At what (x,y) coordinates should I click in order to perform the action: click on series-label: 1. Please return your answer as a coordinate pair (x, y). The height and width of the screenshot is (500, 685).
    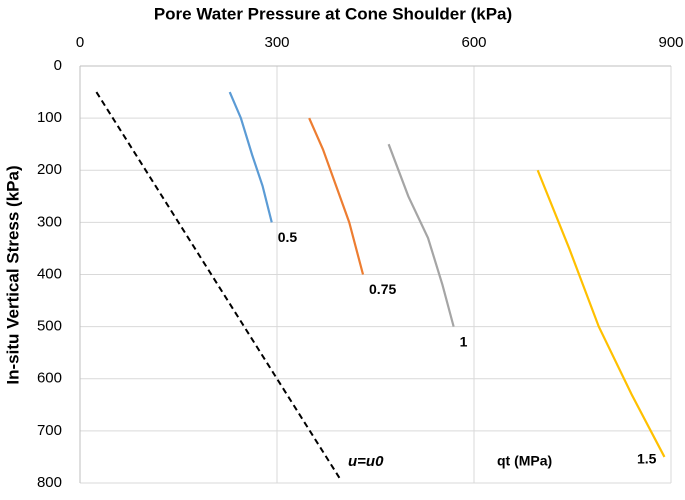
    Looking at the image, I should click on (464, 341).